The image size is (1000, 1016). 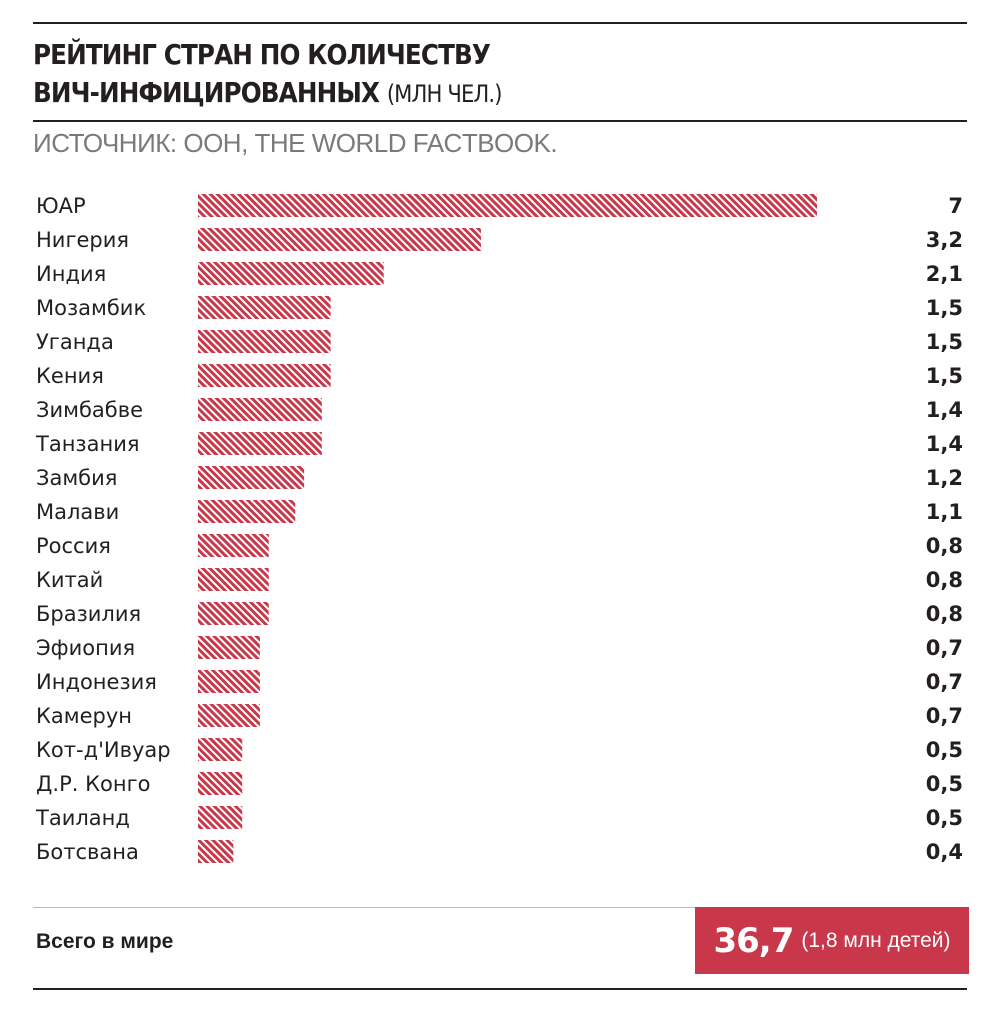 I want to click on value-label-1: 3,2, so click(x=944, y=240).